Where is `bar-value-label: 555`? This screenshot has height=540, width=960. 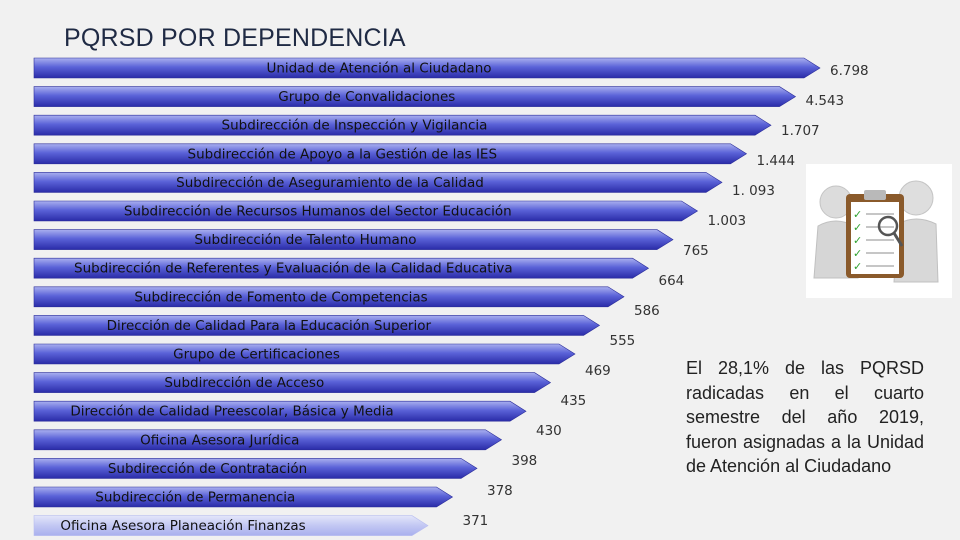 bar-value-label: 555 is located at coordinates (623, 341).